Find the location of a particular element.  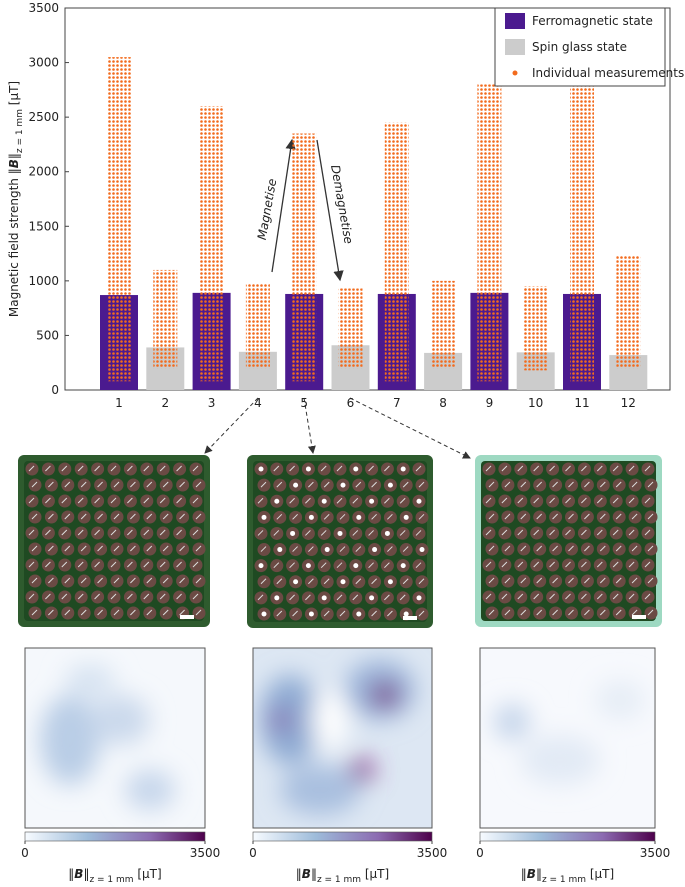

scale-bar is located at coordinates (410, 618).